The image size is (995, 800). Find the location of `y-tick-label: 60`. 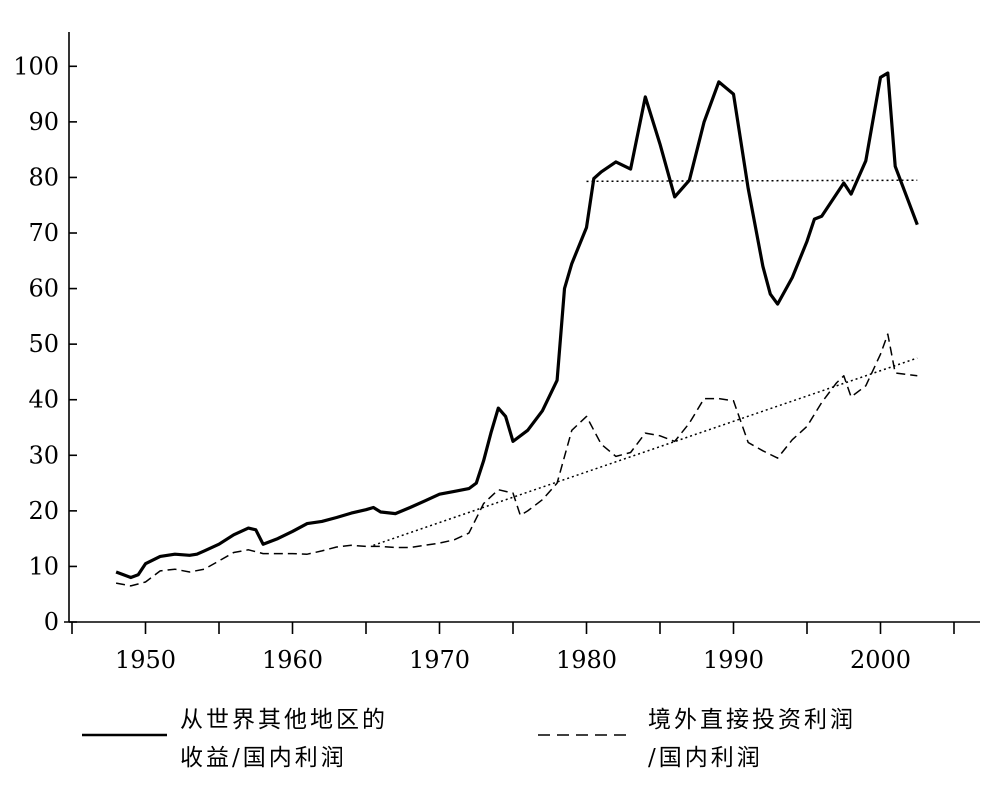

y-tick-label: 60 is located at coordinates (43, 289).